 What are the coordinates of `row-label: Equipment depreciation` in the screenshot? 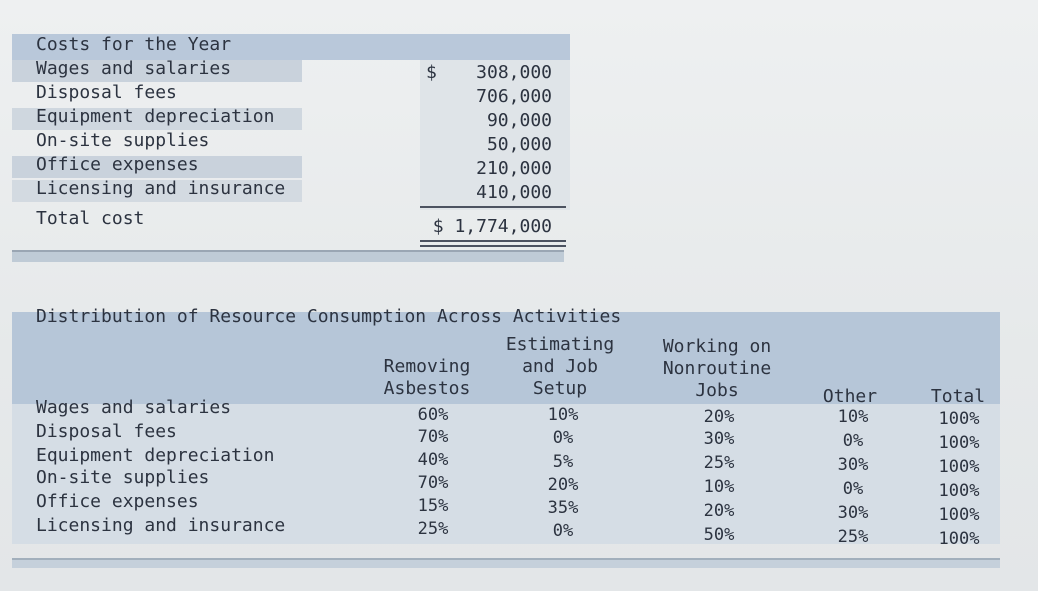 It's located at (155, 455).